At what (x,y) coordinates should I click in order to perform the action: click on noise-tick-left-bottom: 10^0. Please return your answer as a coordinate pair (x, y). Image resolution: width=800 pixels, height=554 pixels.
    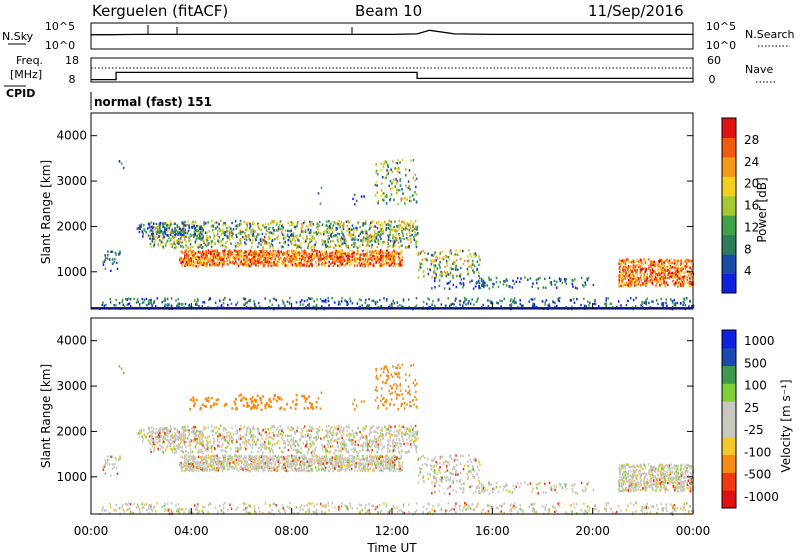
    Looking at the image, I should click on (60, 45).